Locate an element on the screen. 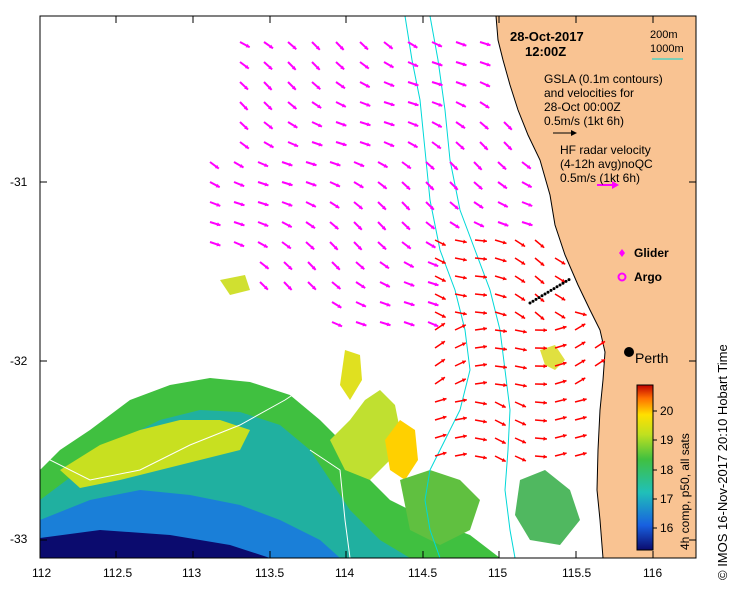 This screenshot has width=739, height=592. gsla-scale-arrowhead is located at coordinates (574, 133).